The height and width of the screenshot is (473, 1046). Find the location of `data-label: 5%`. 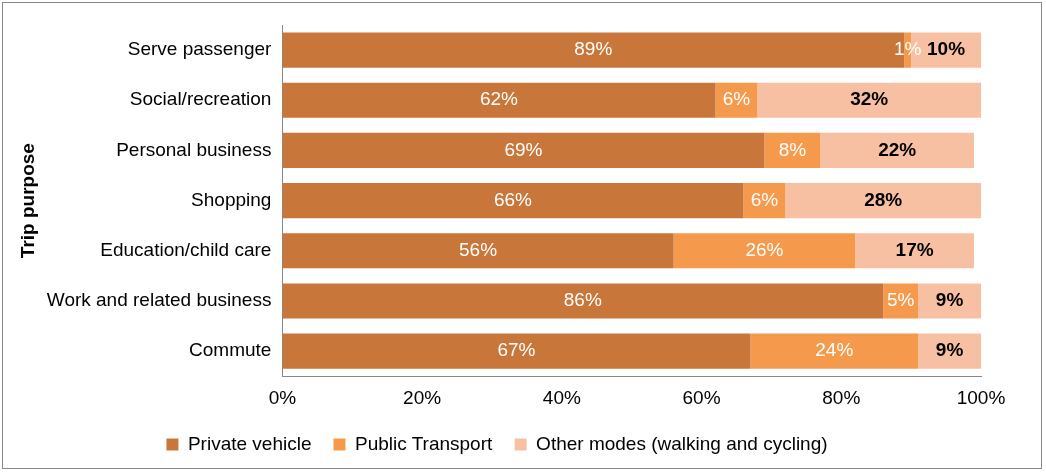

data-label: 5% is located at coordinates (900, 300).